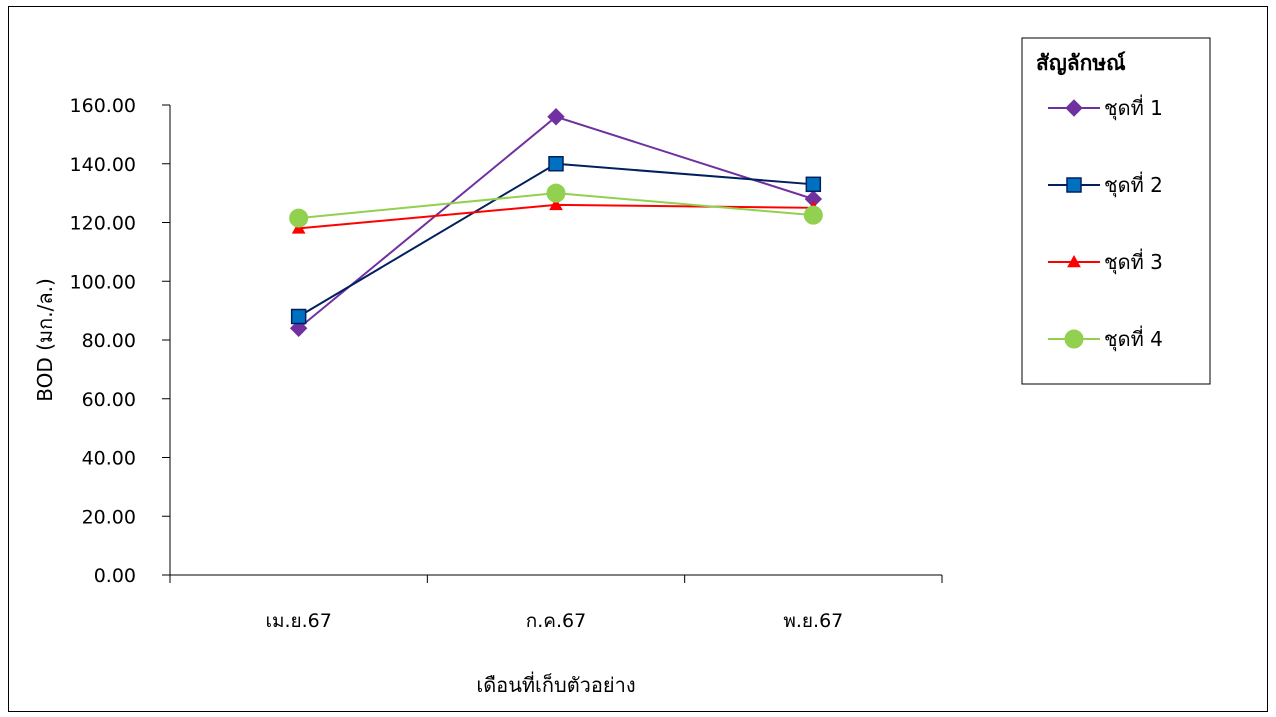 The height and width of the screenshot is (717, 1276). What do you see at coordinates (555, 684) in the screenshot?
I see `x-axis-title: เดือนที่เก็บตัวอย่าง` at bounding box center [555, 684].